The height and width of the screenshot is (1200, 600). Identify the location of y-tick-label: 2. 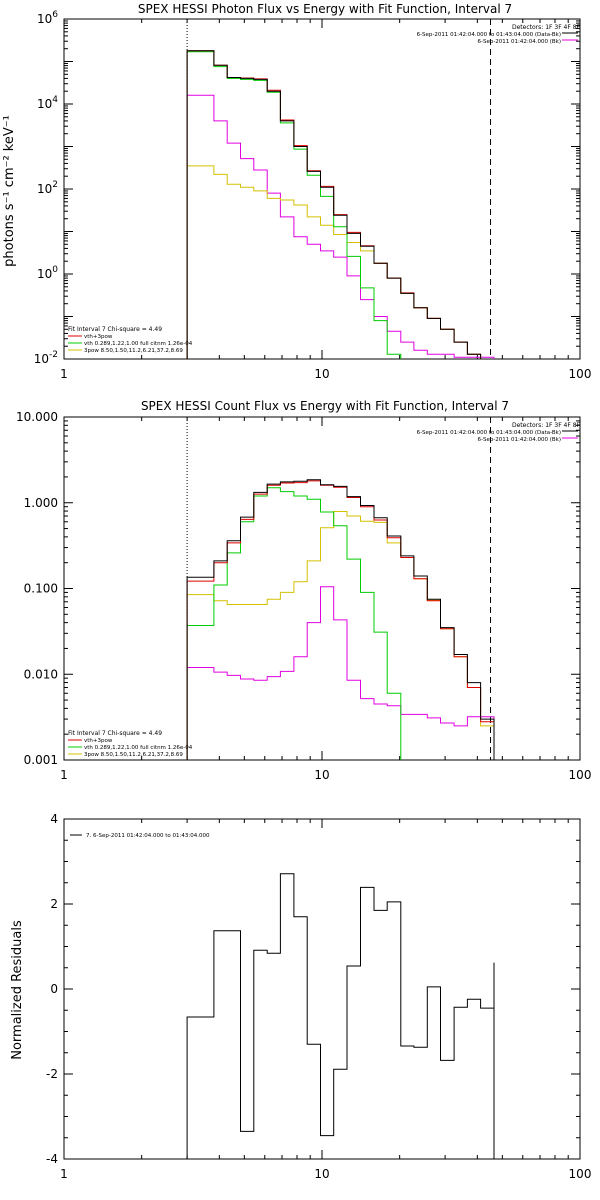
(54, 904).